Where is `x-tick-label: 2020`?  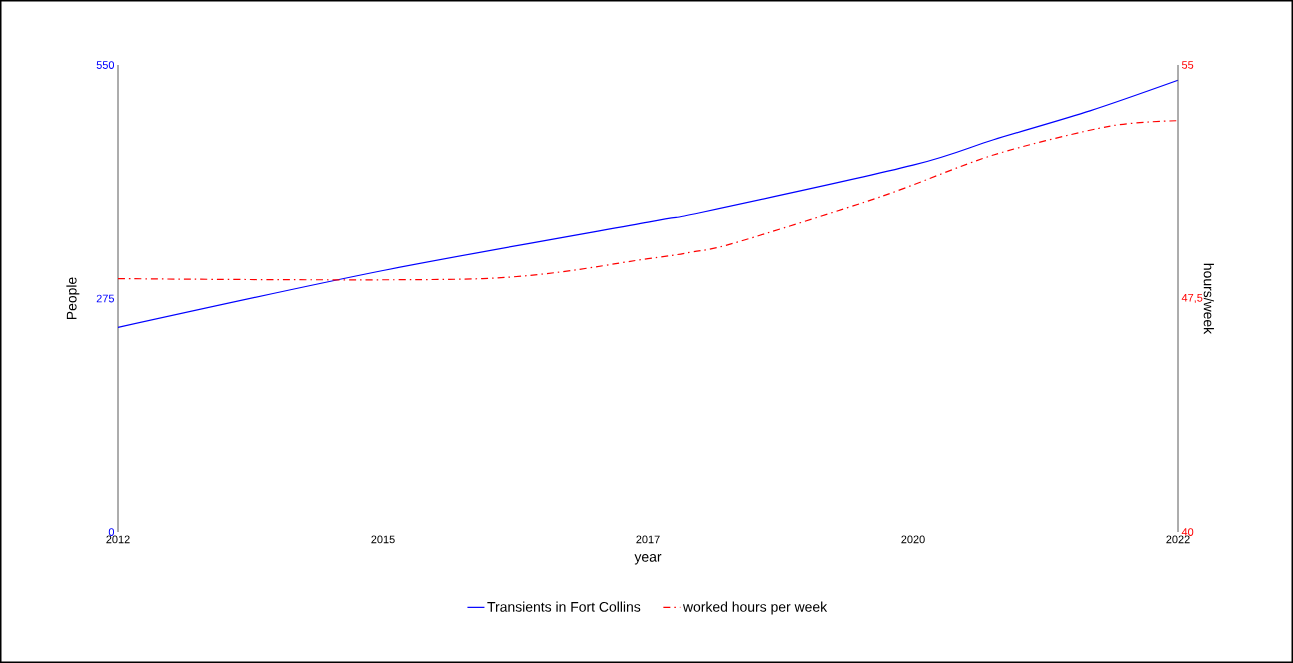 x-tick-label: 2020 is located at coordinates (913, 539).